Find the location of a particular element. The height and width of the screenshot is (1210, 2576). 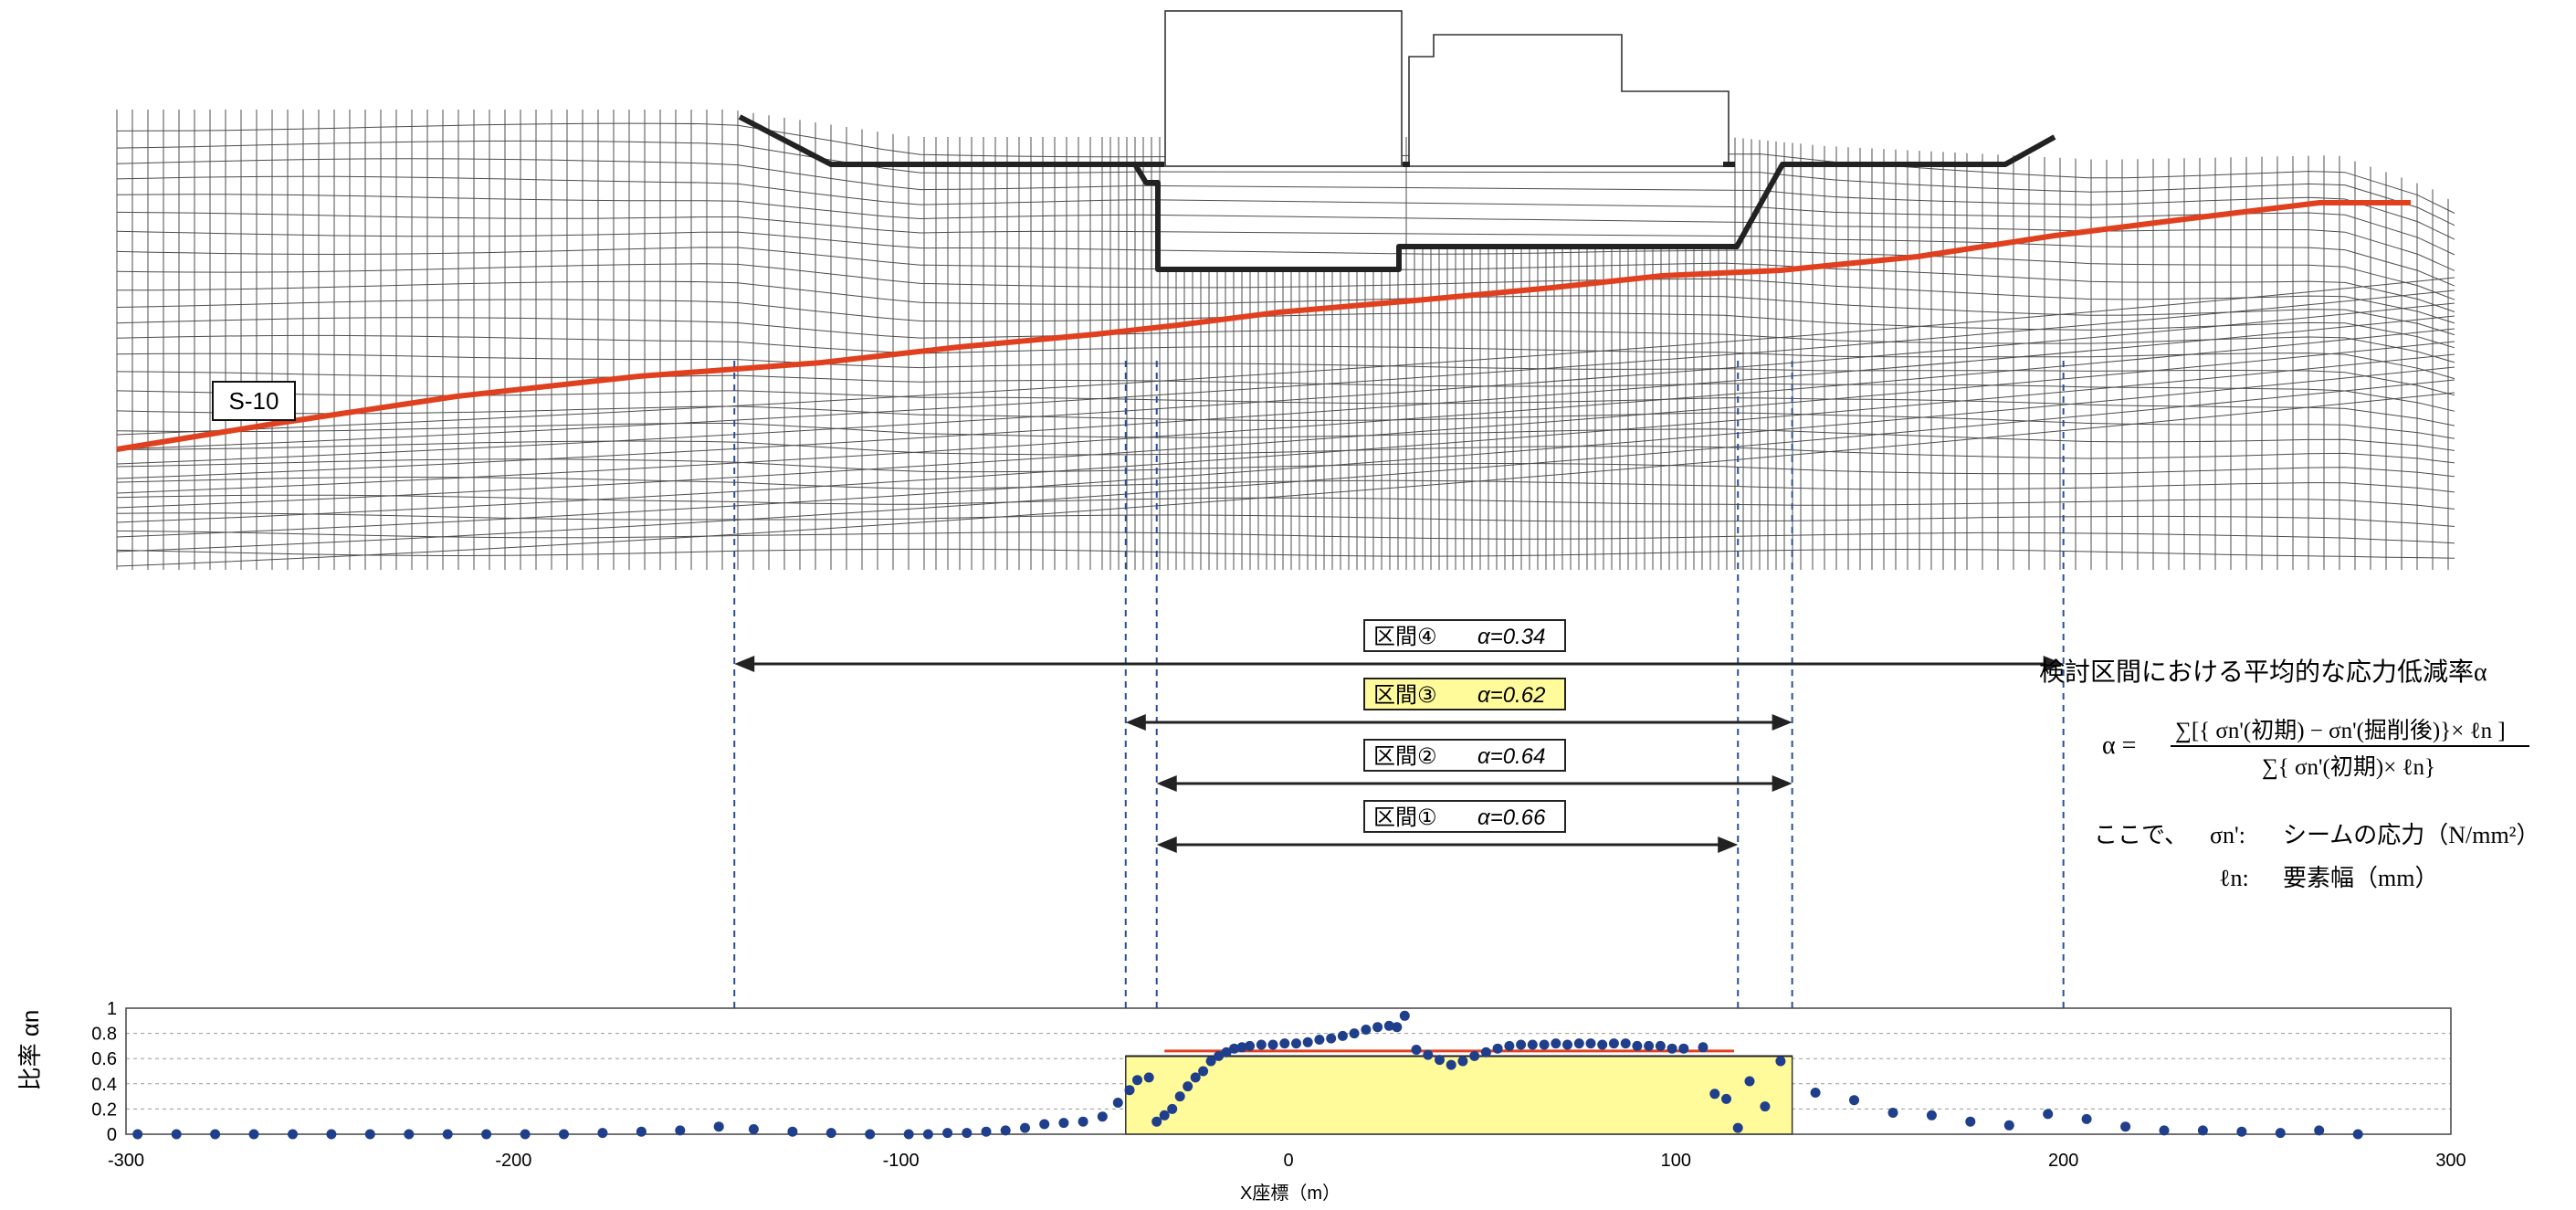

formula-lhs: α = is located at coordinates (2119, 745).